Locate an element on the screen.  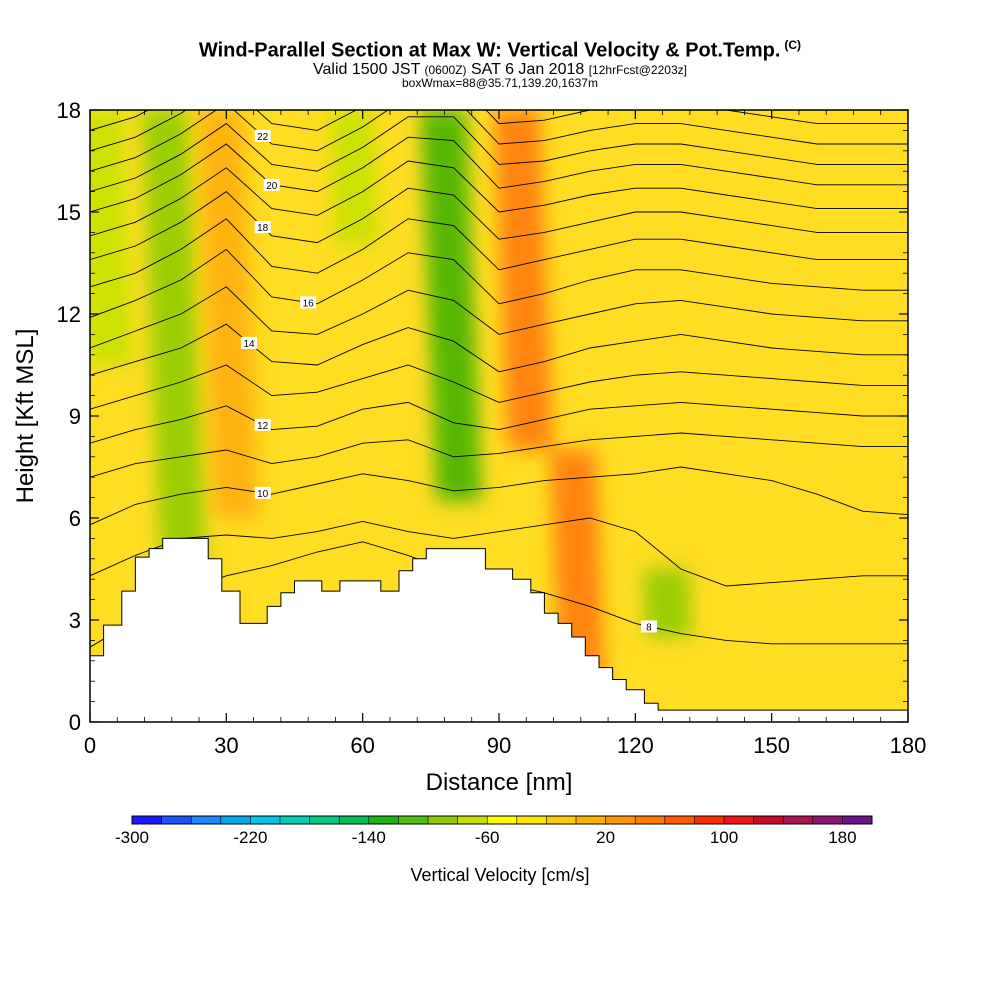
y-tick-label: 0 is located at coordinates (75, 722).